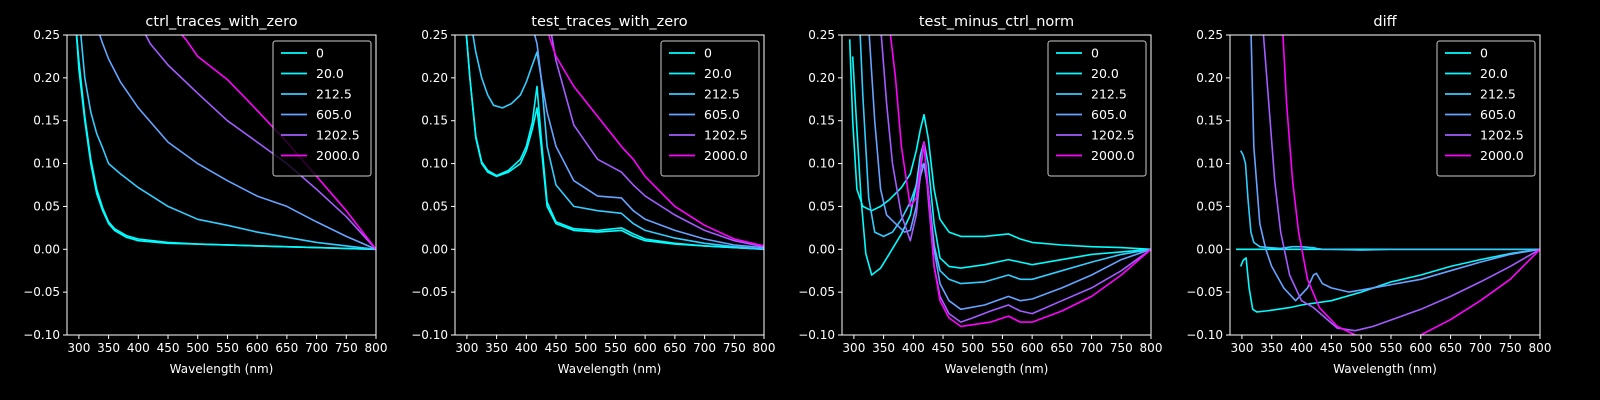  What do you see at coordinates (1480, 348) in the screenshot?
I see `x-tick-label: 700` at bounding box center [1480, 348].